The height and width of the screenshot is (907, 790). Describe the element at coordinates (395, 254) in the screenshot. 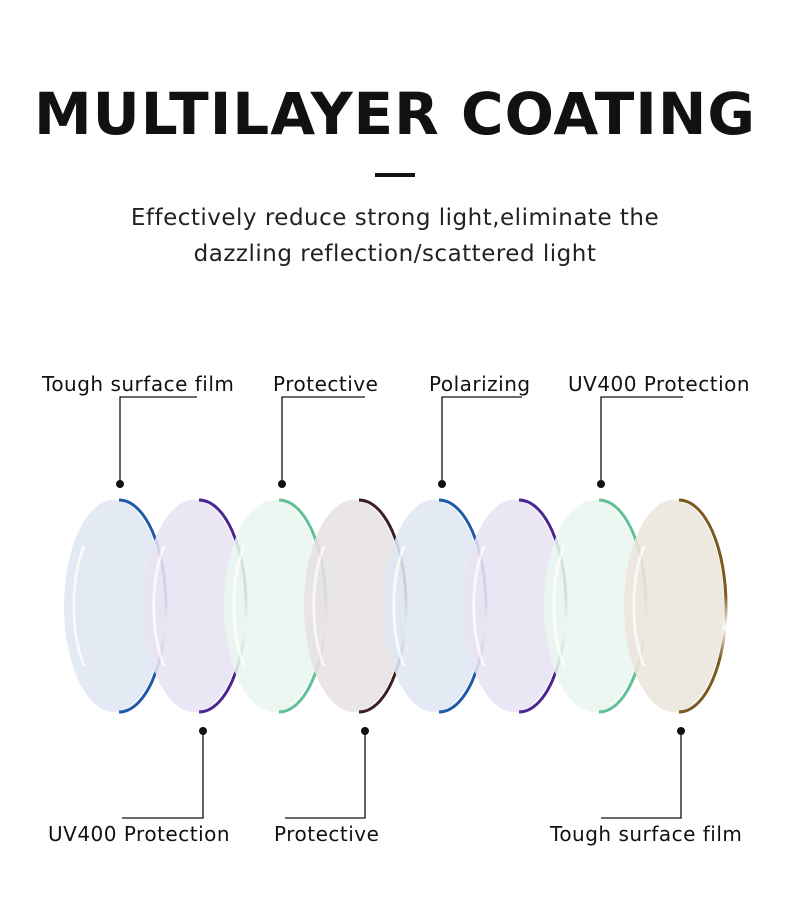

I see `subtitle-line-2: dazzling reflection/scattered light` at that location.